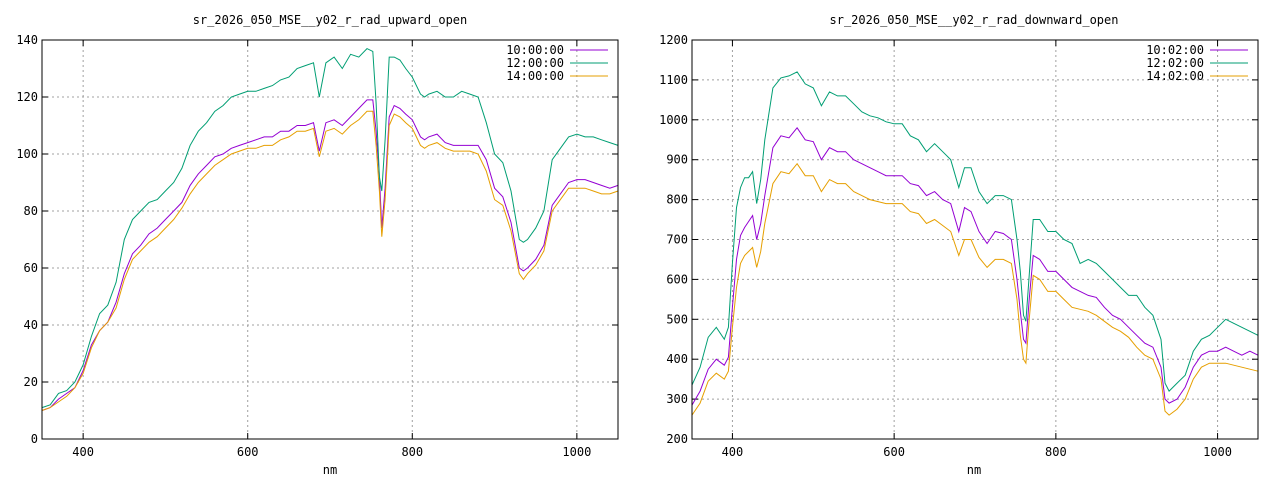 This screenshot has height=480, width=1280. Describe the element at coordinates (31, 211) in the screenshot. I see `y-tick-label: 80` at that location.